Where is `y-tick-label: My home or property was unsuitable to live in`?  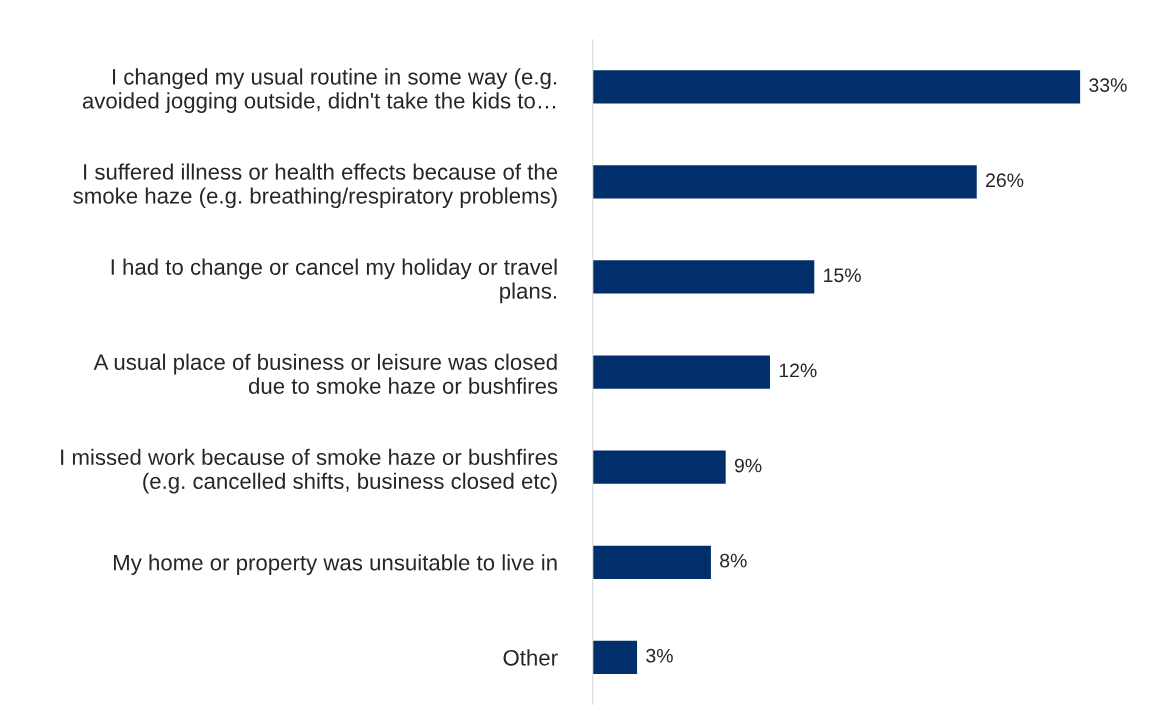
y-tick-label: My home or property was unsuitable to live in is located at coordinates (335, 564).